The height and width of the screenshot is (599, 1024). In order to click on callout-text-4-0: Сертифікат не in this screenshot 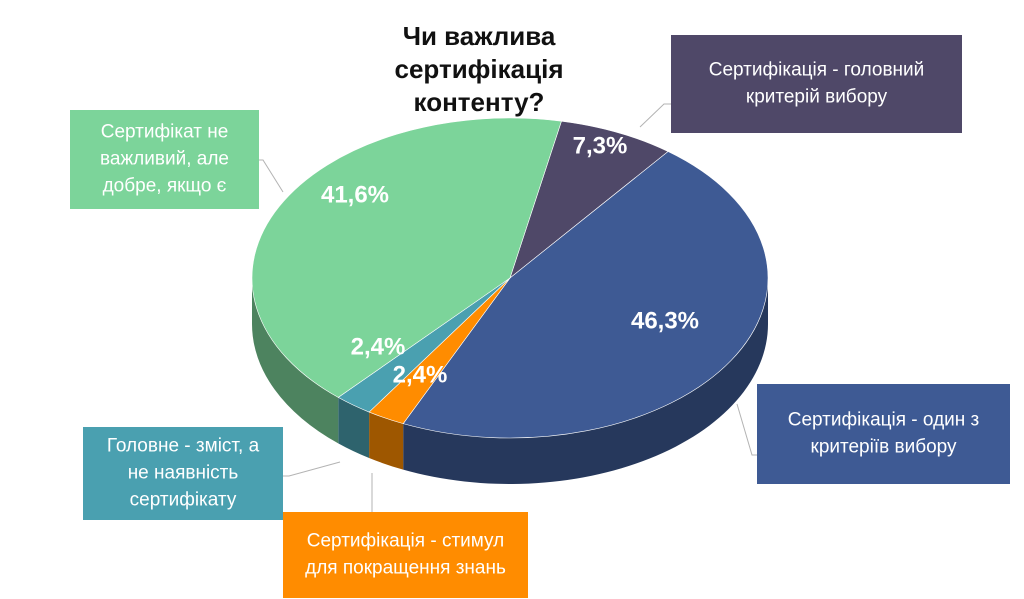, I will do `click(165, 132)`.